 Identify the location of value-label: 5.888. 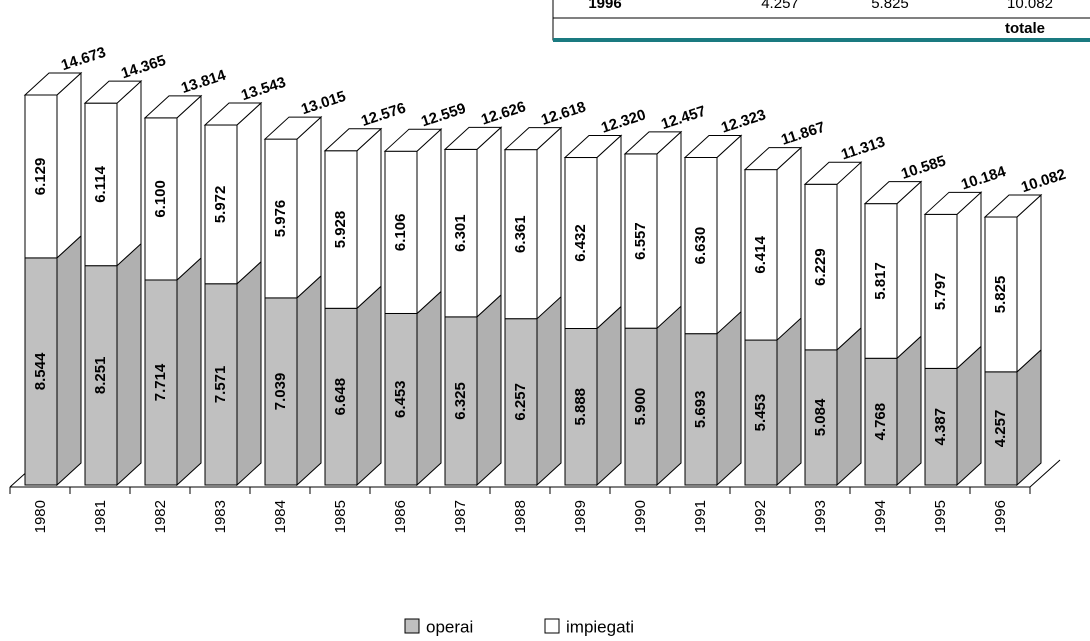
(580, 407).